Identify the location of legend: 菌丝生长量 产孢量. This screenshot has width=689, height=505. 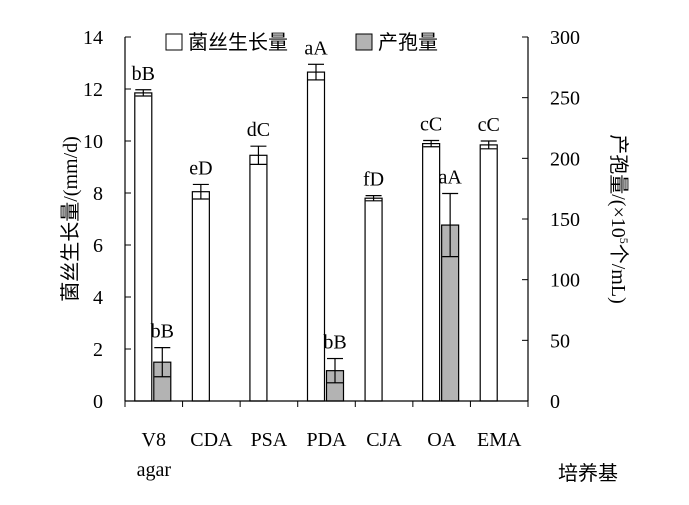
(301, 42).